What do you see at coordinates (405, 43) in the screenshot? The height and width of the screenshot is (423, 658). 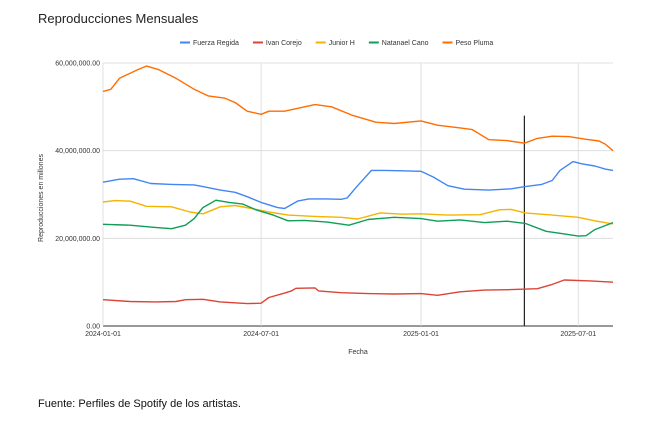 I see `legend-label: Natanael Cano` at bounding box center [405, 43].